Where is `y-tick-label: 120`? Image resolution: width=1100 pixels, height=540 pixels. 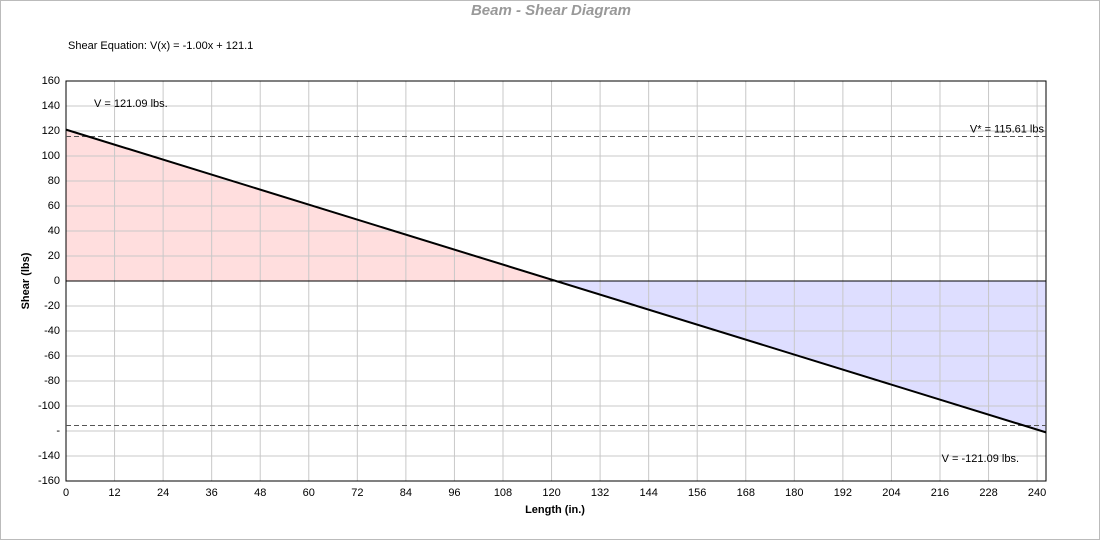 y-tick-label: 120 is located at coordinates (51, 131).